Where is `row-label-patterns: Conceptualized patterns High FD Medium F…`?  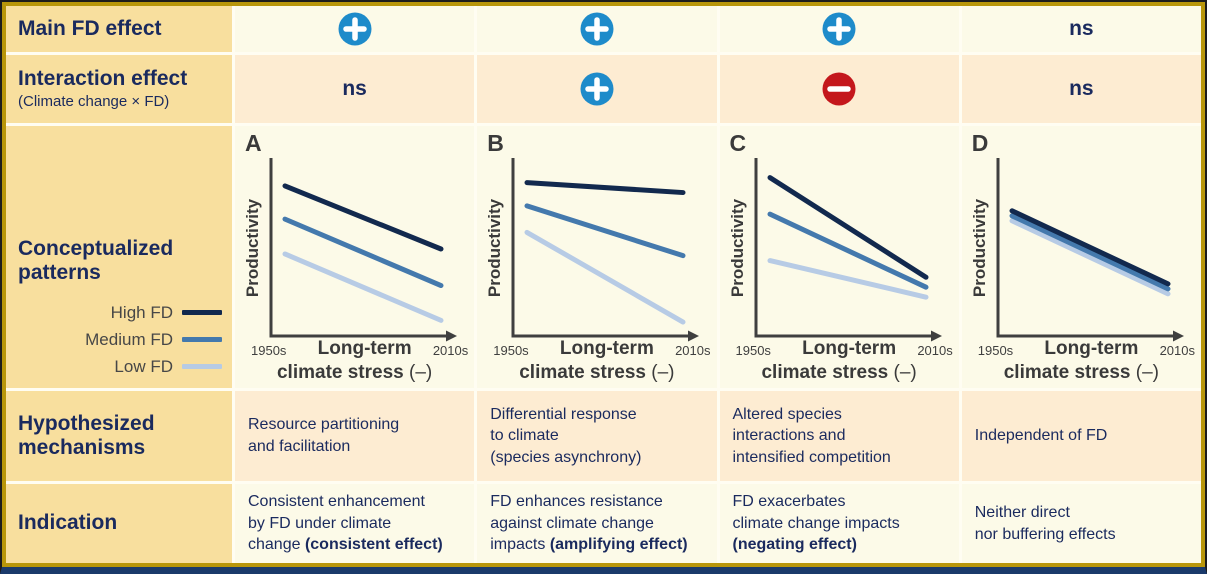
row-label-patterns: Conceptualized patterns High FD Medium F… is located at coordinates (119, 257).